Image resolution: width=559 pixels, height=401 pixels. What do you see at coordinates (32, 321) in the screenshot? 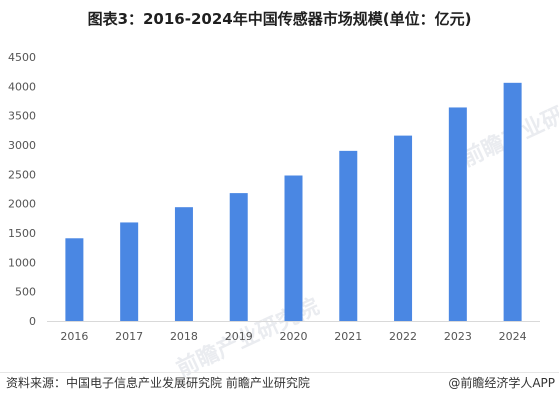
I see `y-tick-label: 0` at bounding box center [32, 321].